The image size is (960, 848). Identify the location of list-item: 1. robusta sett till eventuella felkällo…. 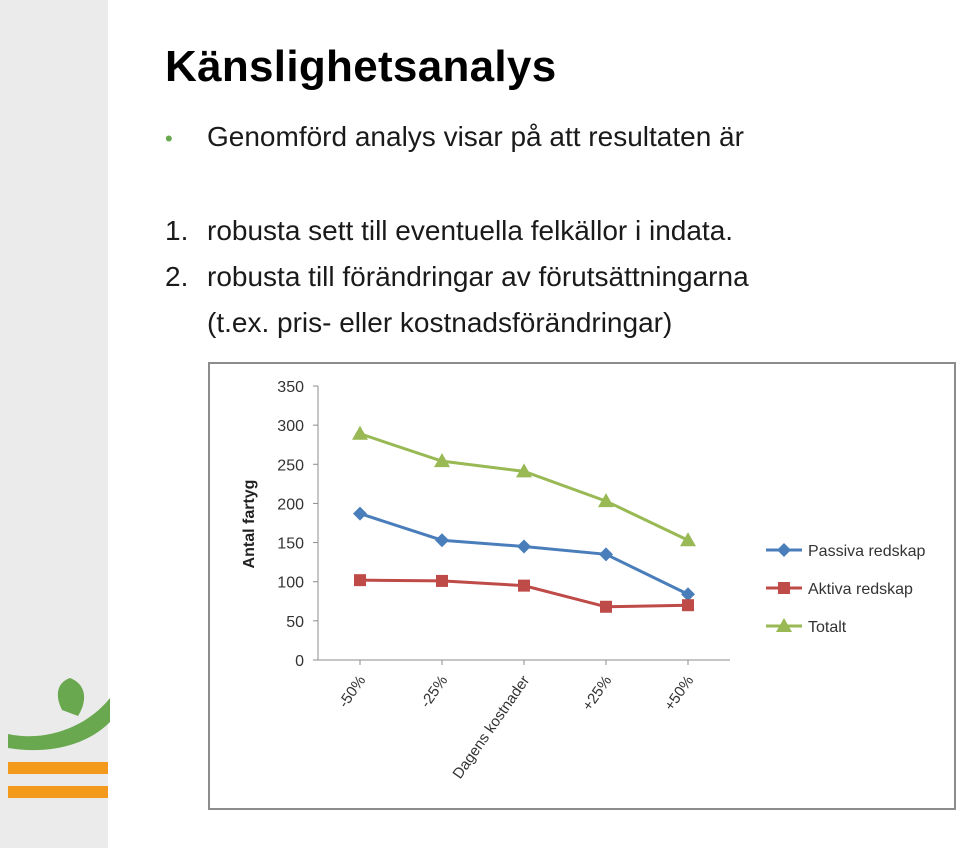
(457, 231).